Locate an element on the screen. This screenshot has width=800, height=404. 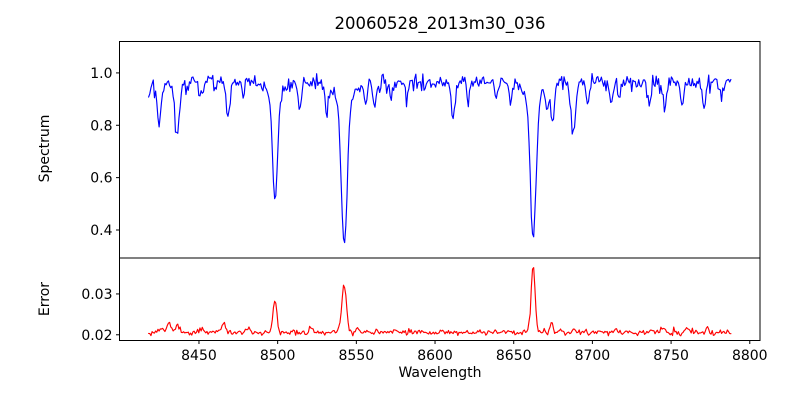
x-axis-label: Wavelength is located at coordinates (439, 373).